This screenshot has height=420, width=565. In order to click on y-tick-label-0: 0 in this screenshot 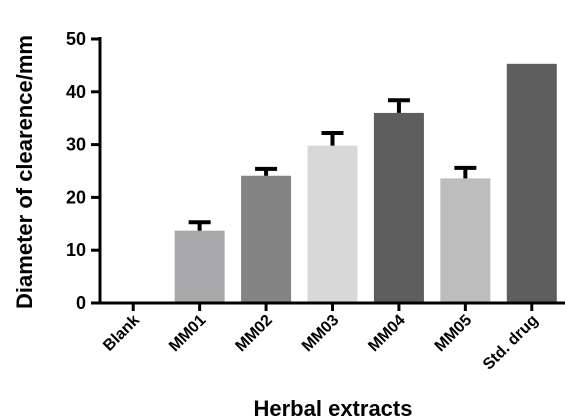, I will do `click(81, 303)`.